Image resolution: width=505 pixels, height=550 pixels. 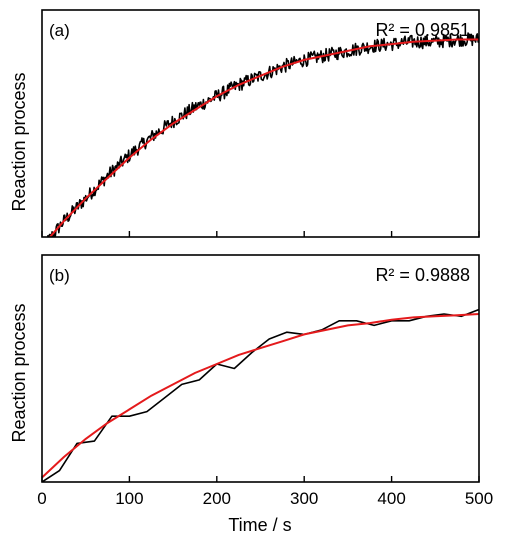 I want to click on panel-a-r2-annotation: R² = 0.9851, so click(x=422, y=30).